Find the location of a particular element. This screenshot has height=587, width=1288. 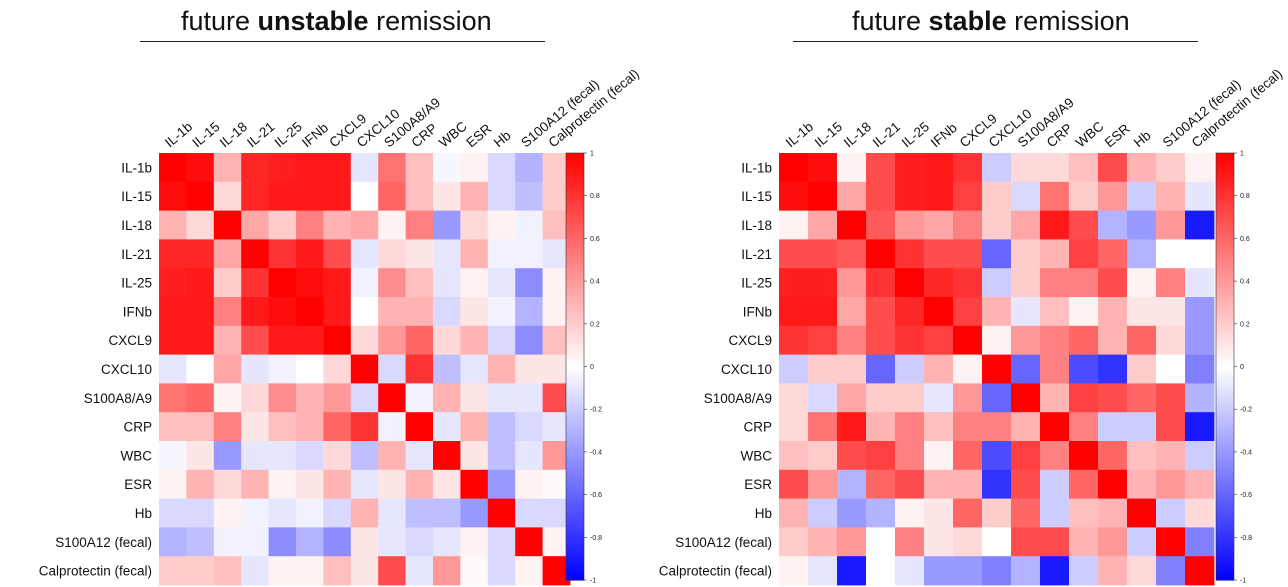

colorbar-tick-label: 0.2 is located at coordinates (595, 324).